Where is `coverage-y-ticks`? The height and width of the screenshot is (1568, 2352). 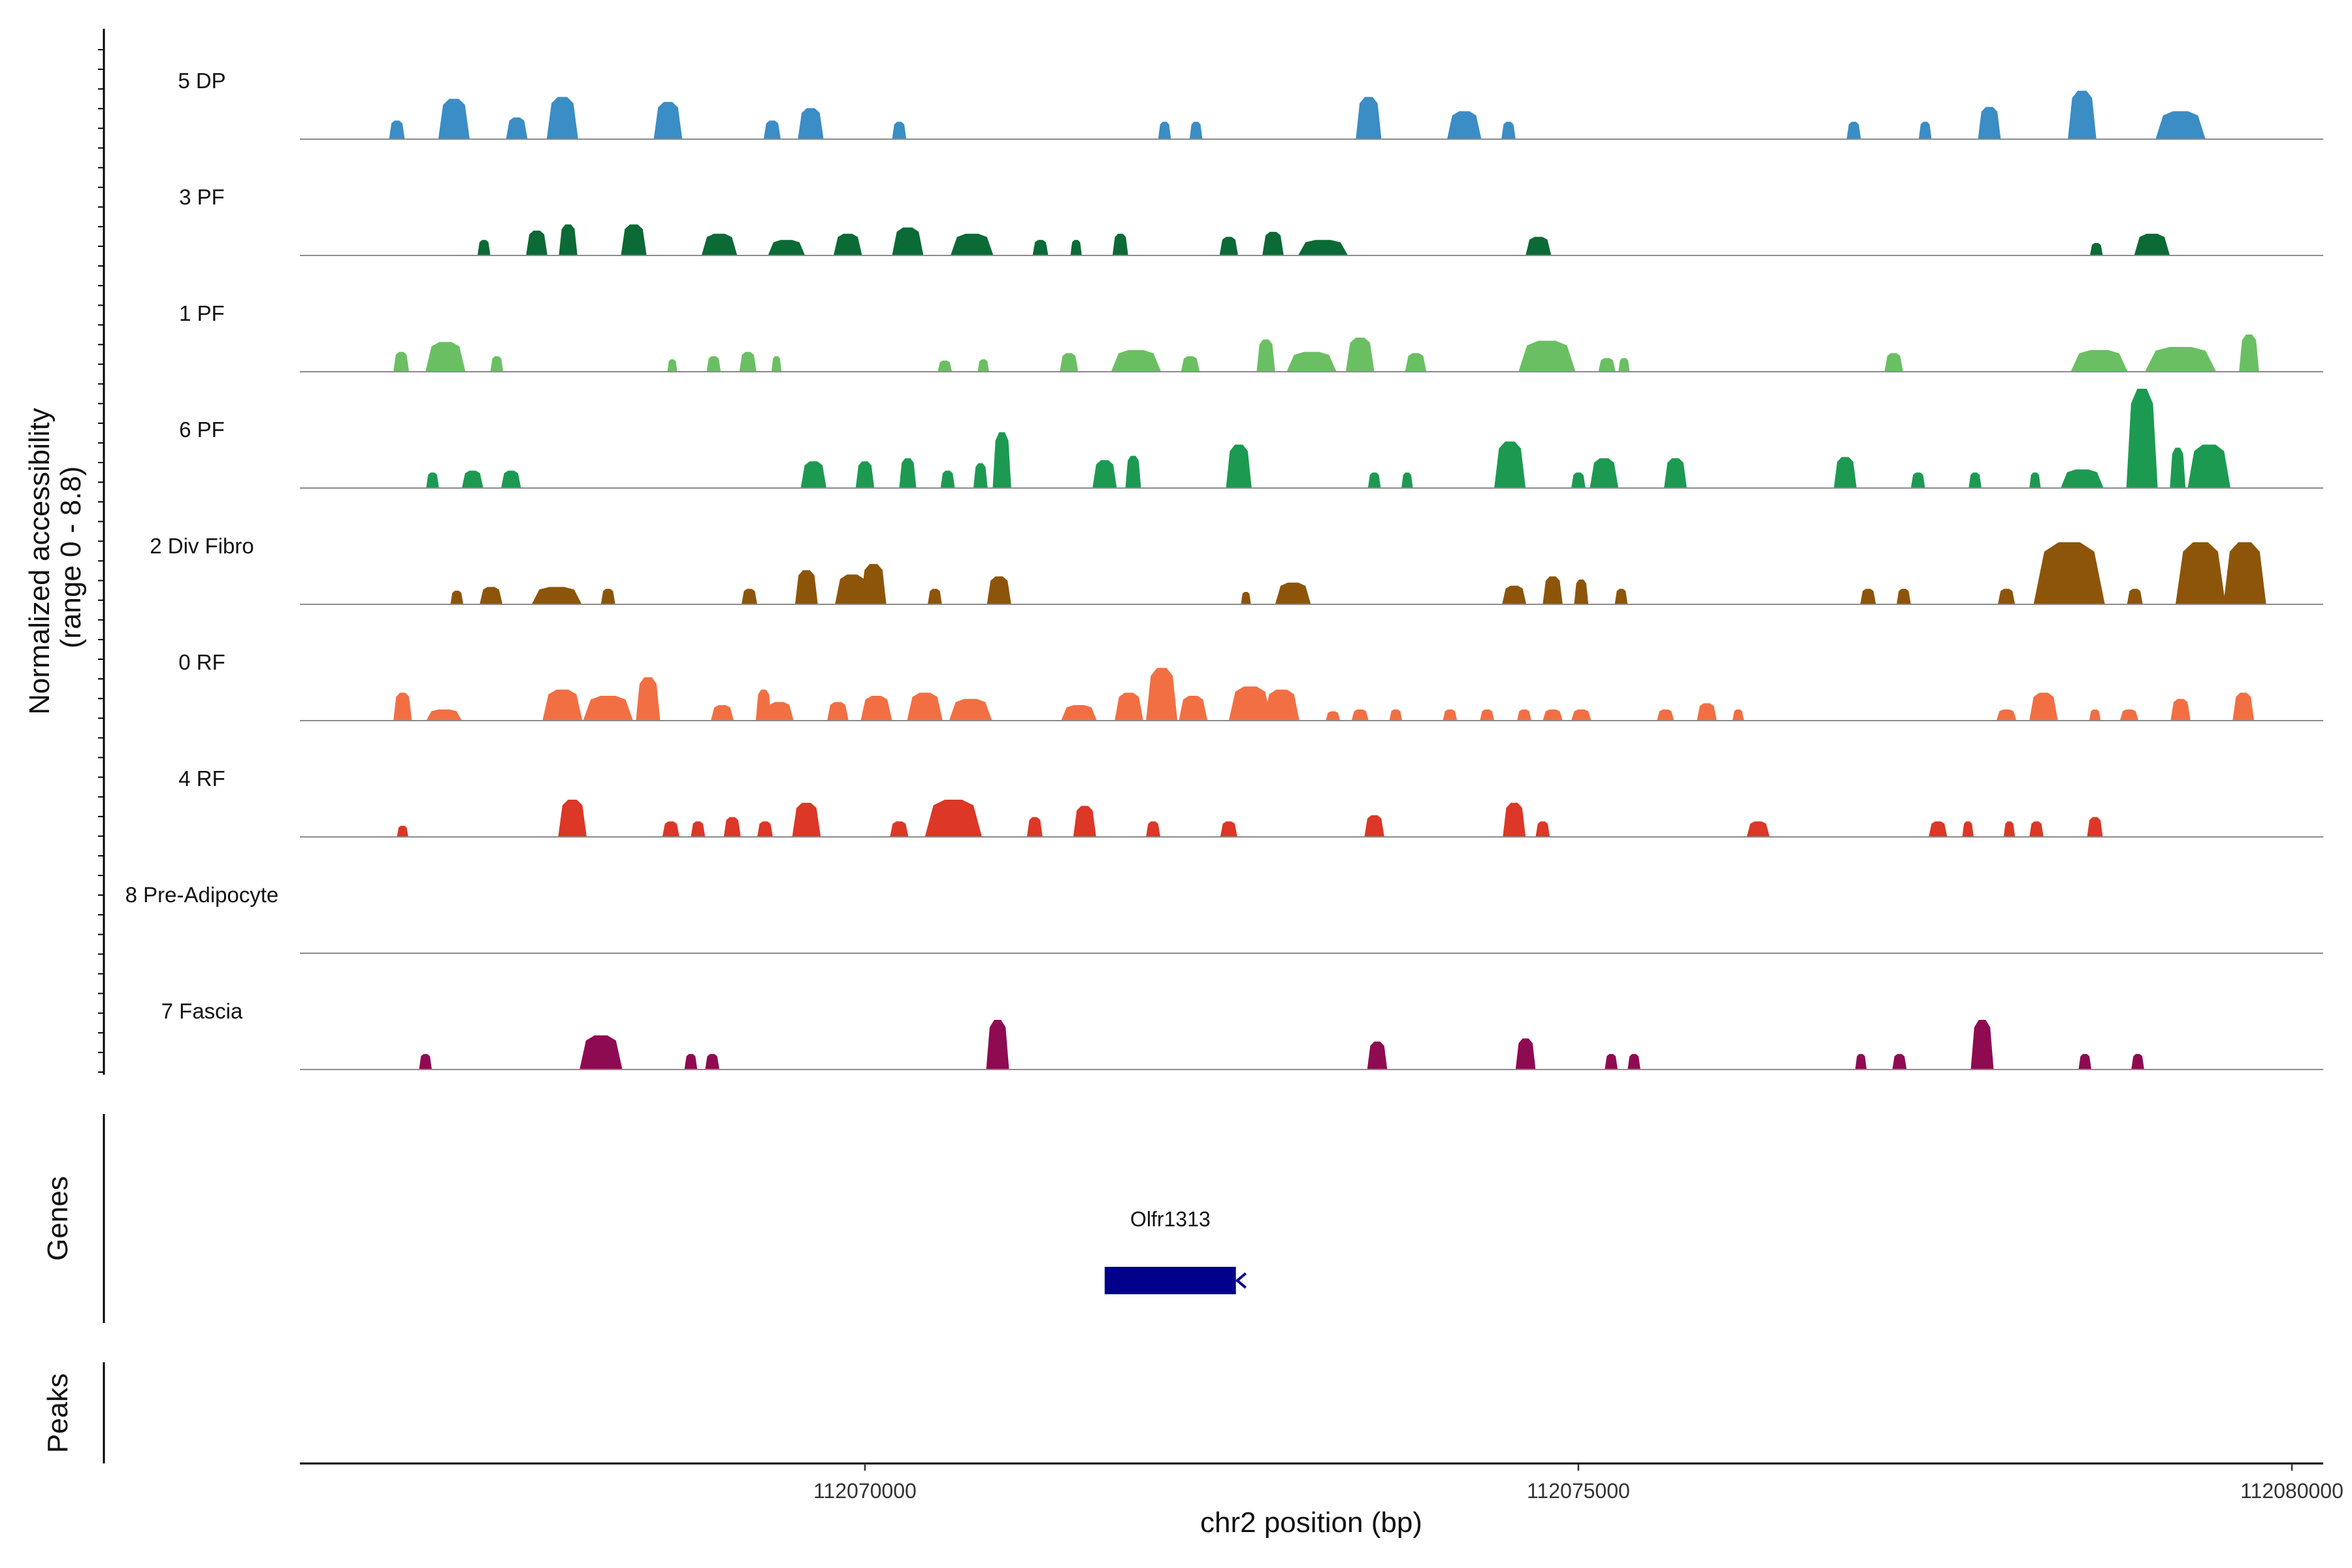
coverage-y-ticks is located at coordinates (101, 561).